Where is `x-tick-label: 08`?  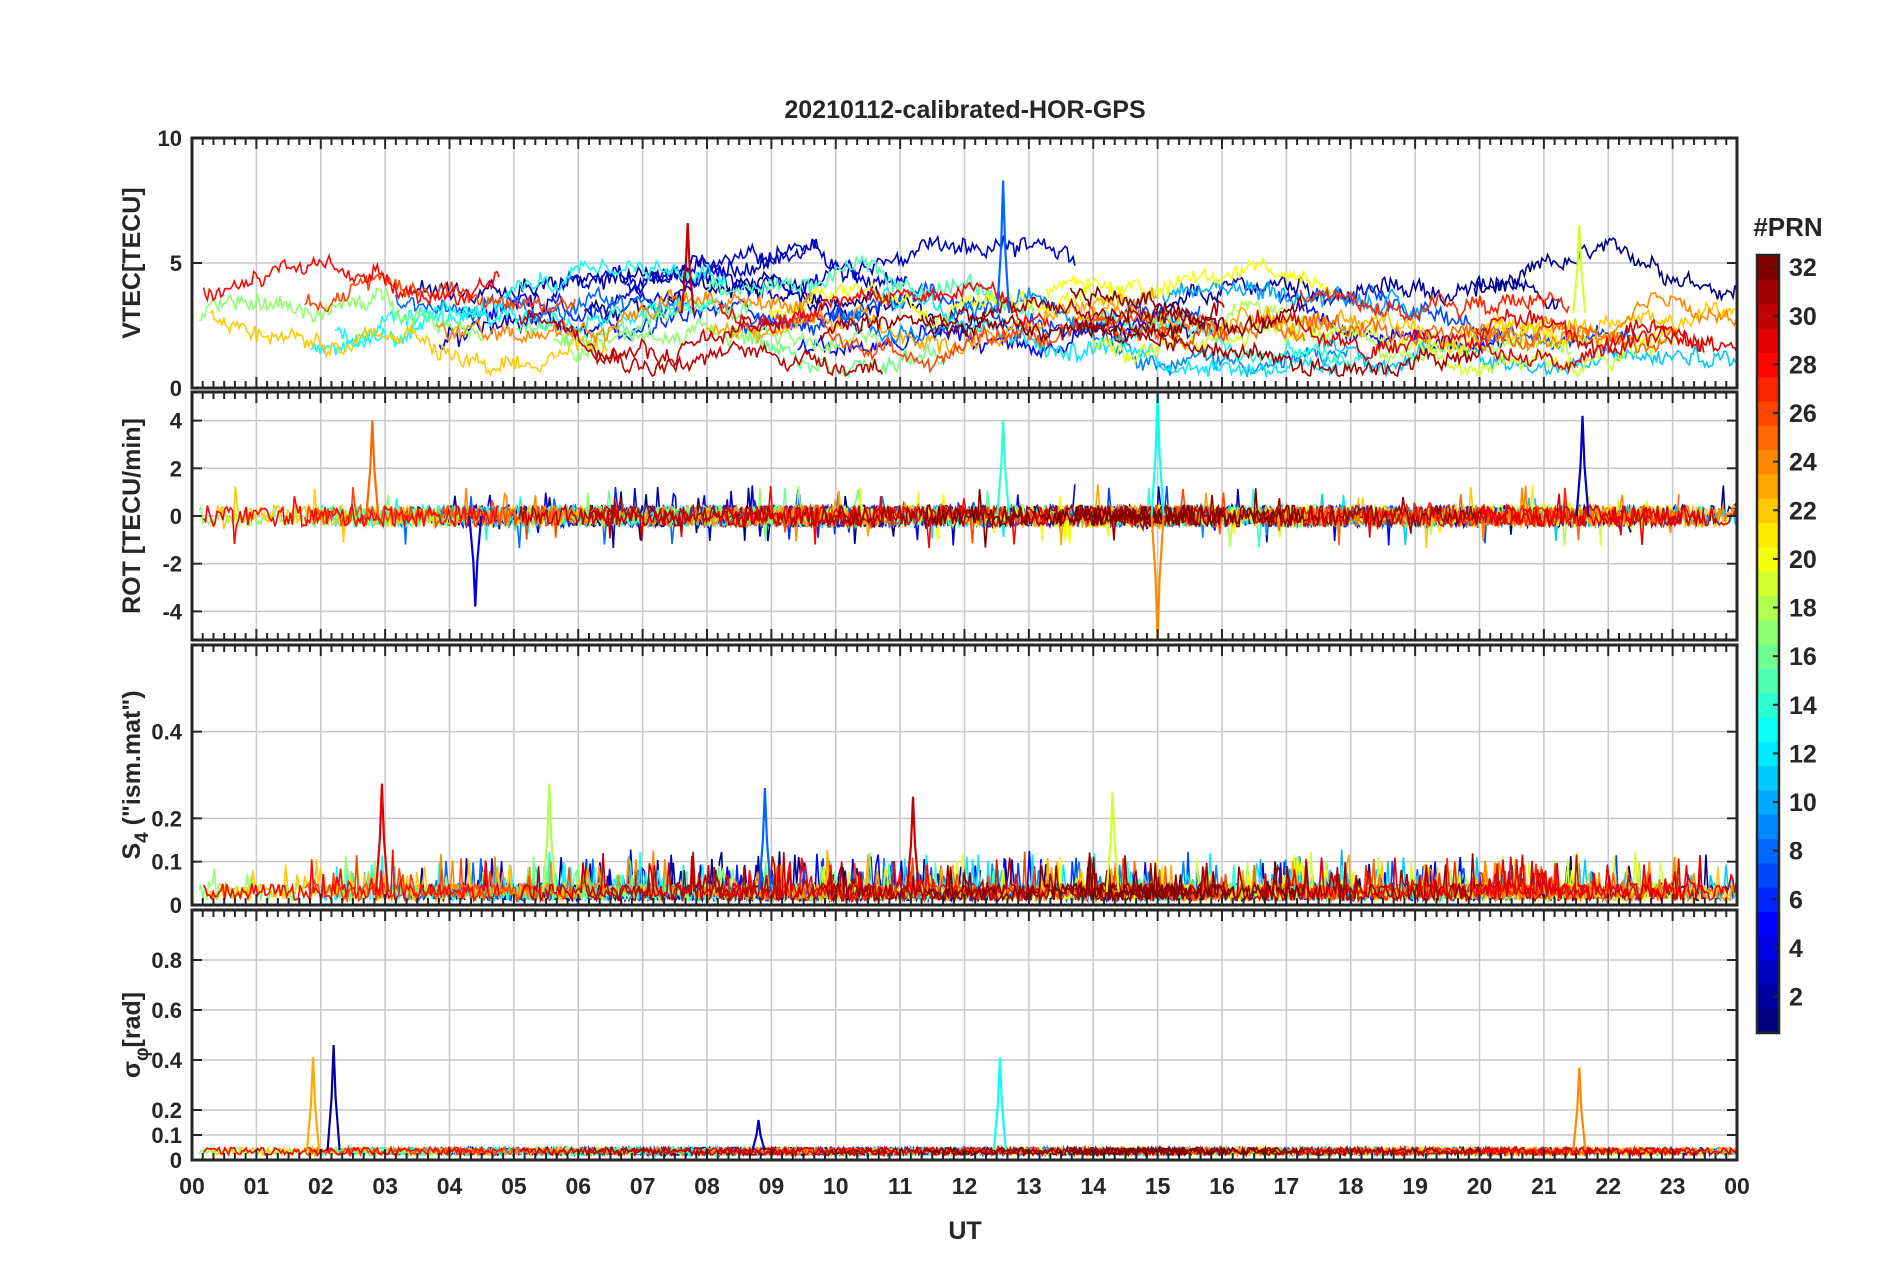 x-tick-label: 08 is located at coordinates (707, 1186).